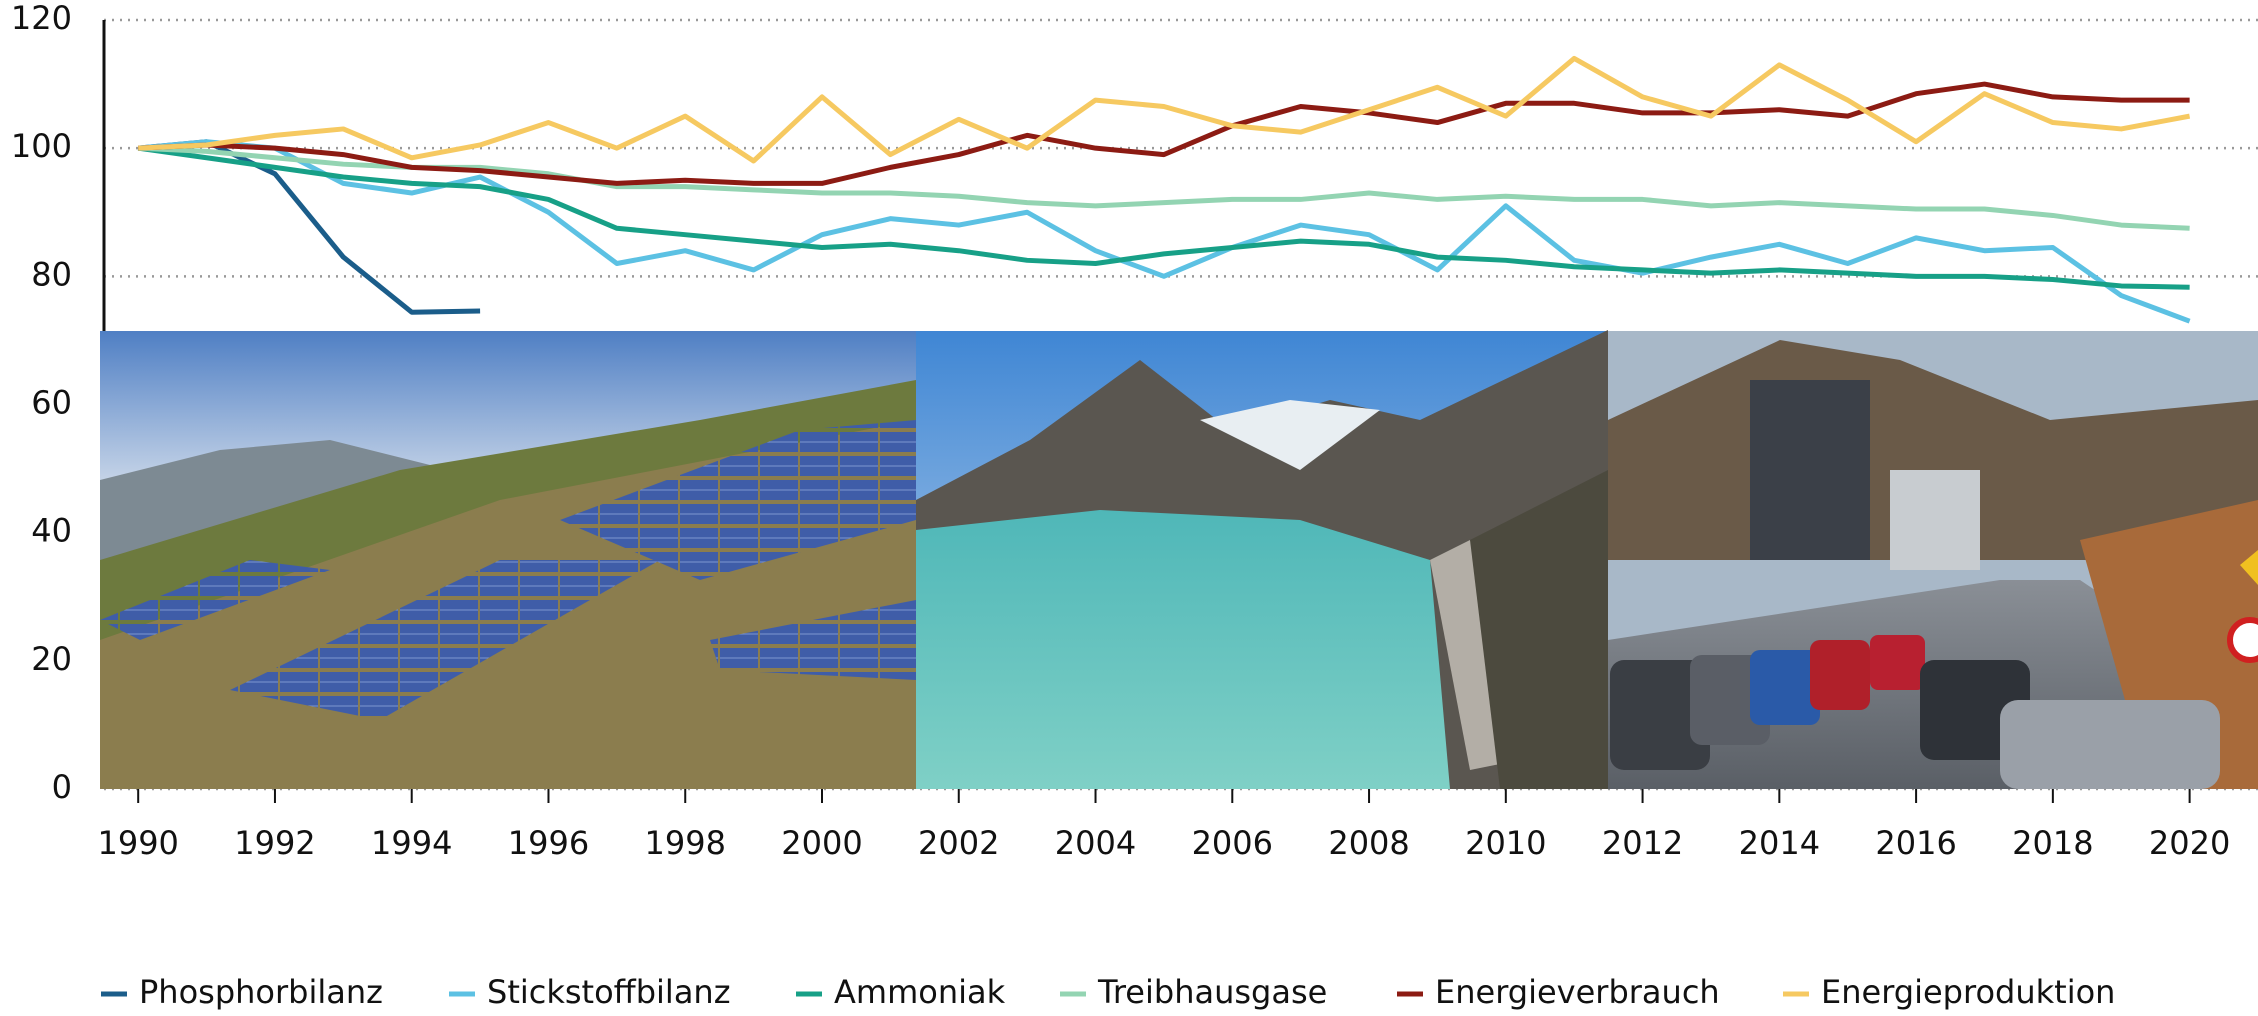  I want to click on y-tick-label: 80, so click(51, 274).